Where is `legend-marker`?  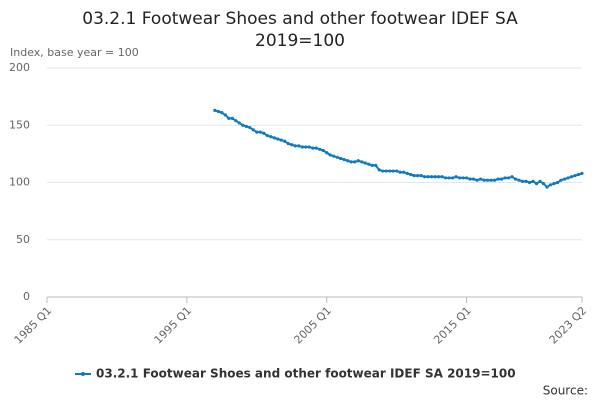
legend-marker is located at coordinates (83, 374).